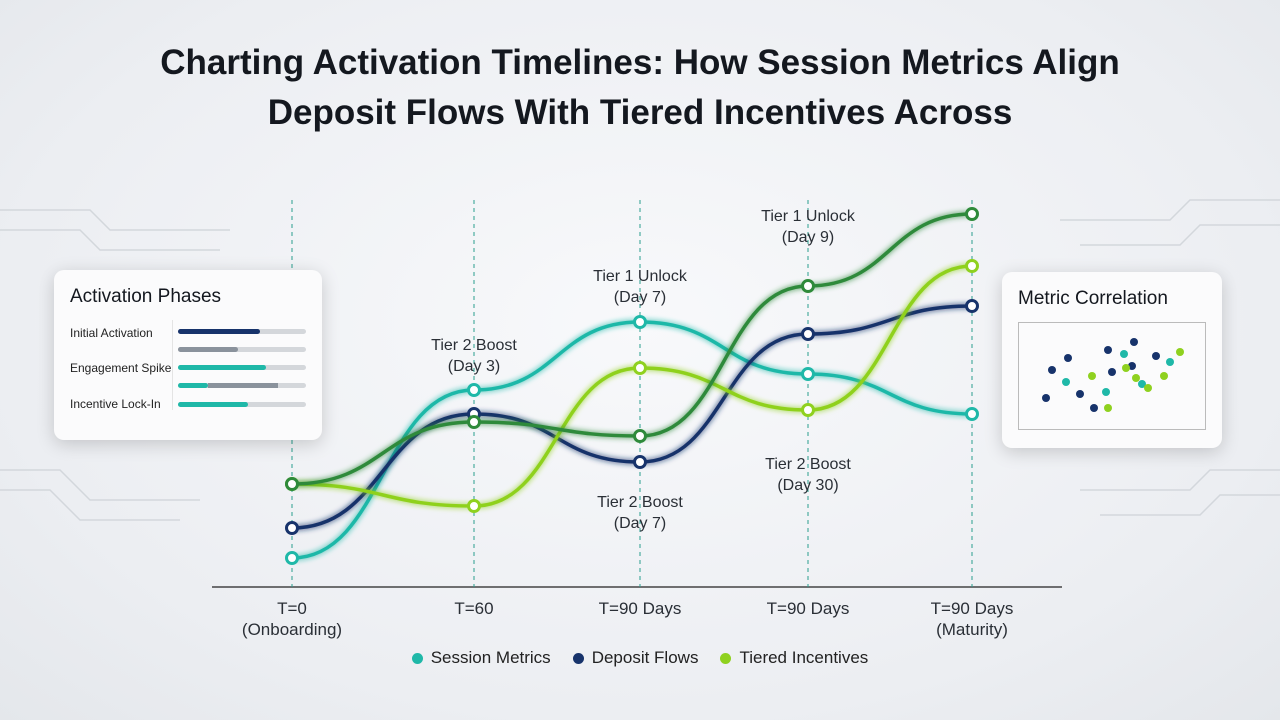  What do you see at coordinates (115, 404) in the screenshot?
I see `panel-item: Incentive Lock-In` at bounding box center [115, 404].